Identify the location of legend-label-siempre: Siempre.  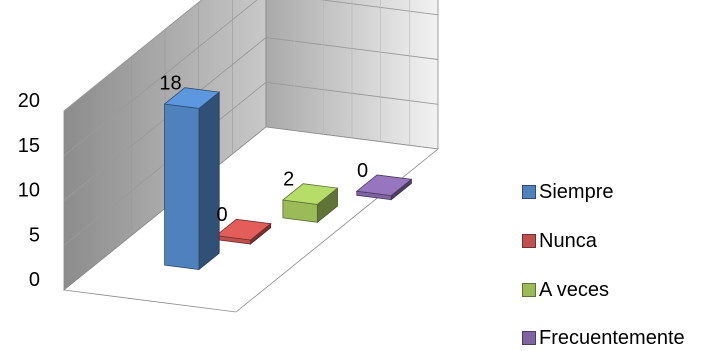
(576, 192).